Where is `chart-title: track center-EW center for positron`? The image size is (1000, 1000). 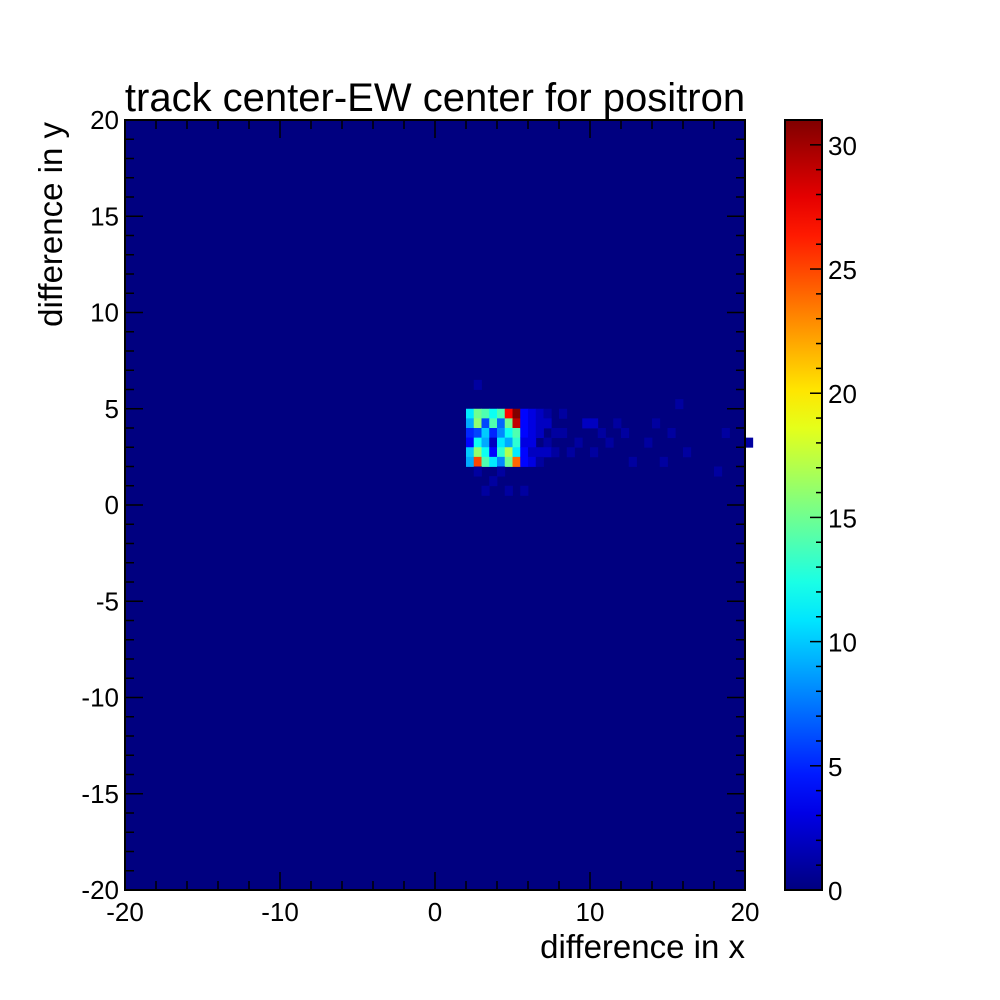 chart-title: track center-EW center for positron is located at coordinates (435, 98).